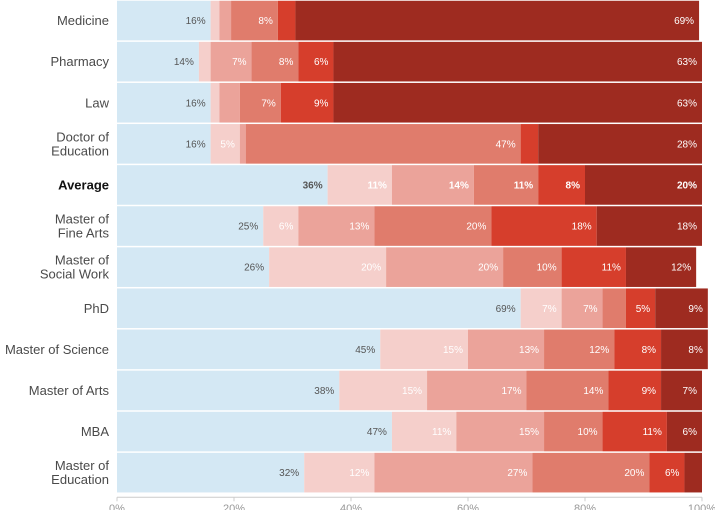 Image resolution: width=715 pixels, height=510 pixels. What do you see at coordinates (80, 143) in the screenshot?
I see `category-label: Doctor of Education` at bounding box center [80, 143].